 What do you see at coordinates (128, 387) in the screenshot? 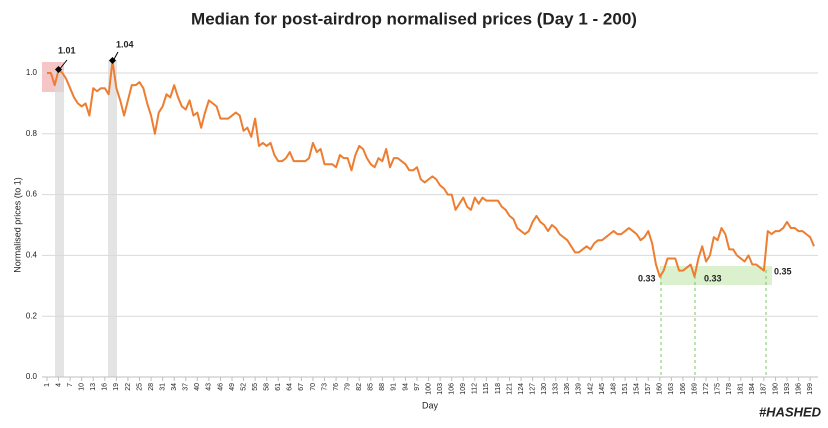
I see `x-tick-label: 22` at bounding box center [128, 387].